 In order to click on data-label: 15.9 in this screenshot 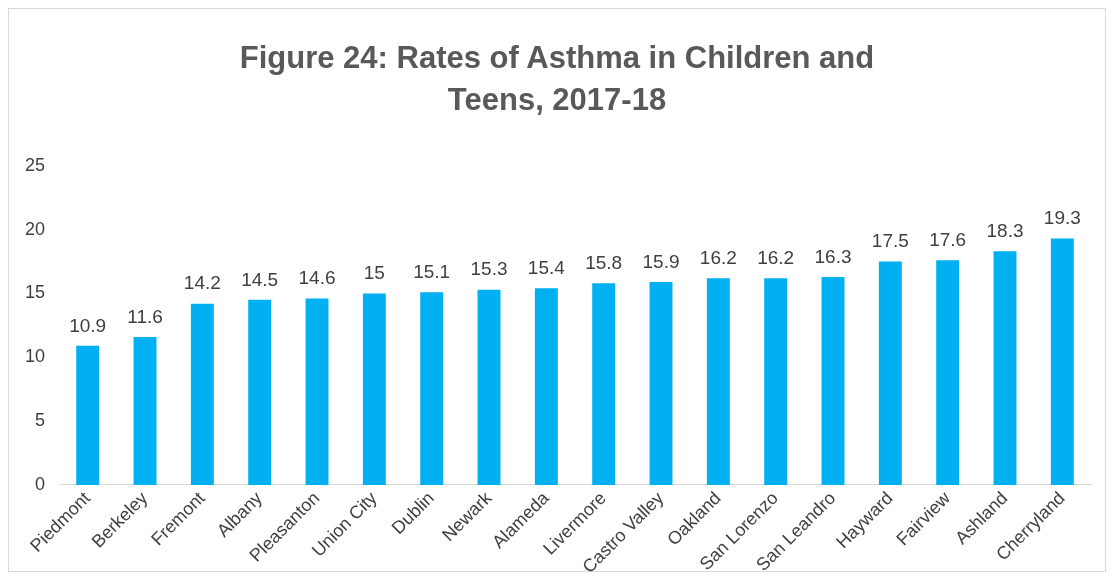, I will do `click(661, 261)`.